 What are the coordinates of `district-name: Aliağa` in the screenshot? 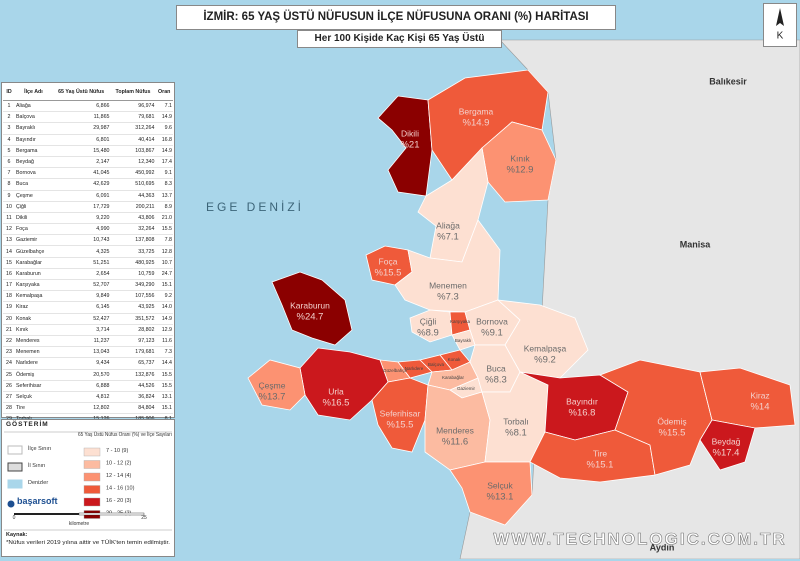 It's located at (448, 225).